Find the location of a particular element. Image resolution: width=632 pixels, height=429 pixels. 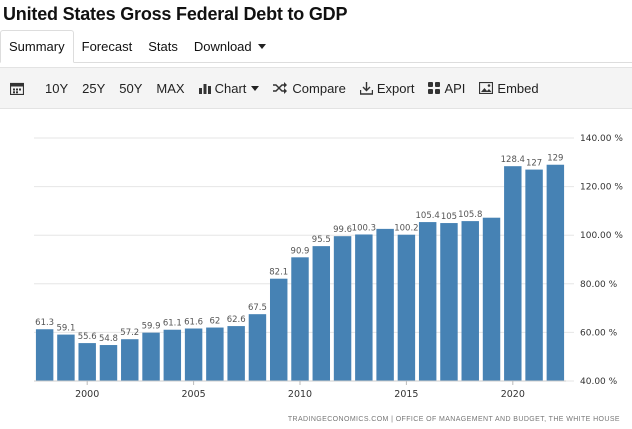

page-title: United States Gross Federal Debt to GDP is located at coordinates (175, 14).